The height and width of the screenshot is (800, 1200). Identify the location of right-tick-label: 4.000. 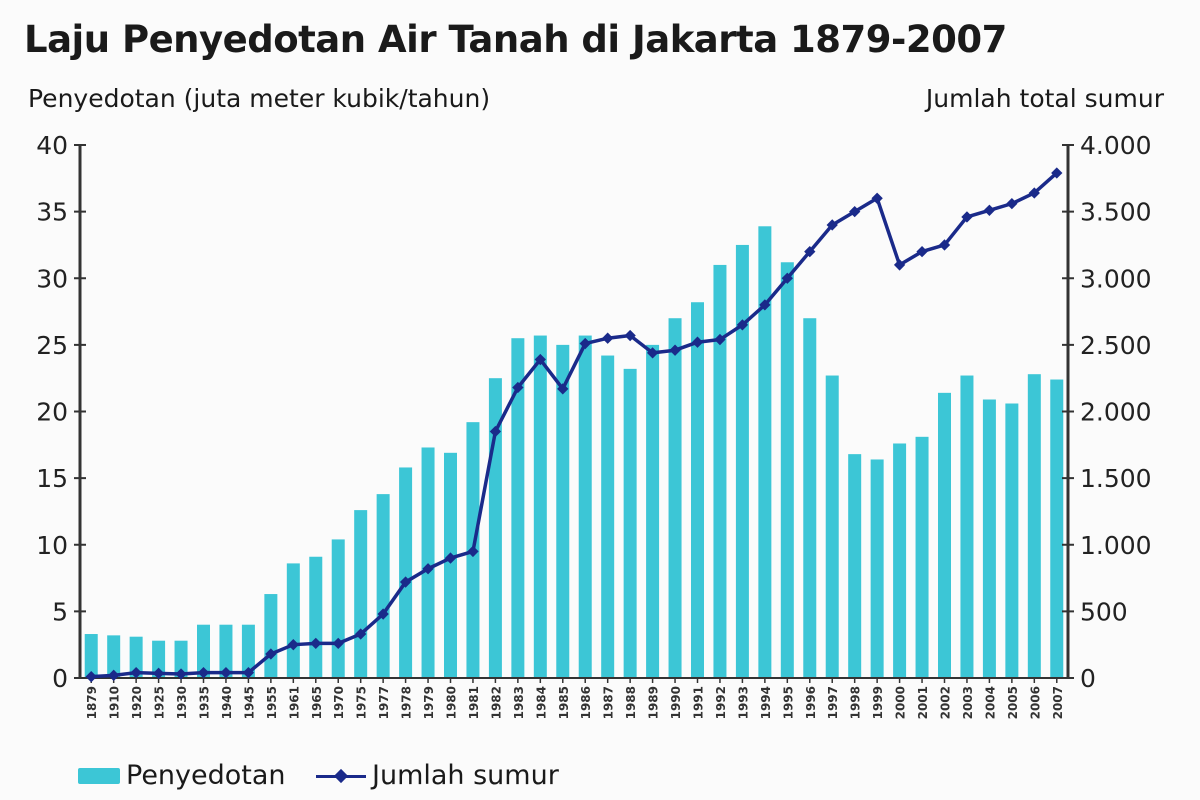
(1116, 145).